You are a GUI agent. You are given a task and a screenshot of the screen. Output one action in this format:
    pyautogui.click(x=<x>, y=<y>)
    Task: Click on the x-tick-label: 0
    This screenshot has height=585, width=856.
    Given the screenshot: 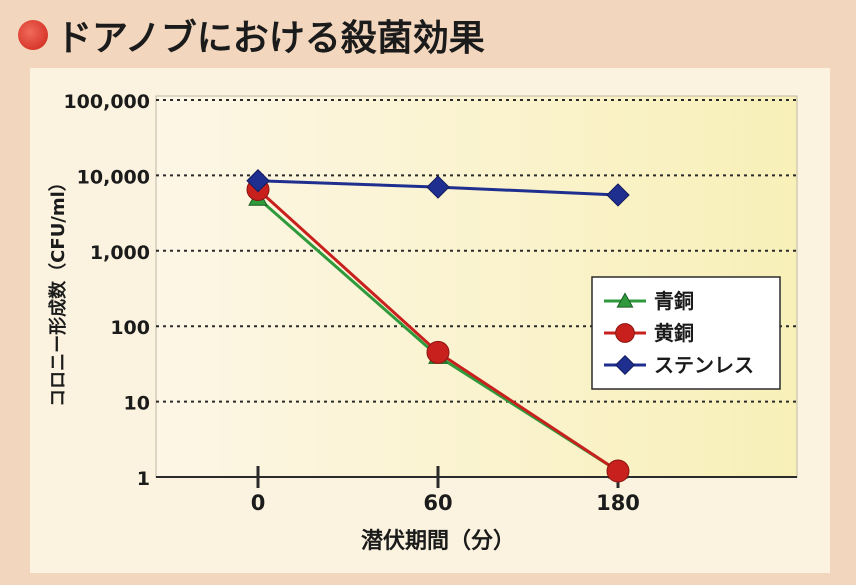 What is the action you would take?
    pyautogui.click(x=258, y=503)
    